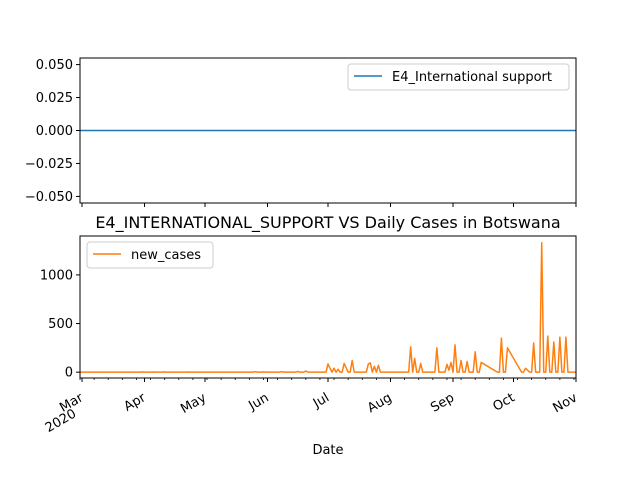  I want to click on bottom-legend: new_cases, so click(150, 255).